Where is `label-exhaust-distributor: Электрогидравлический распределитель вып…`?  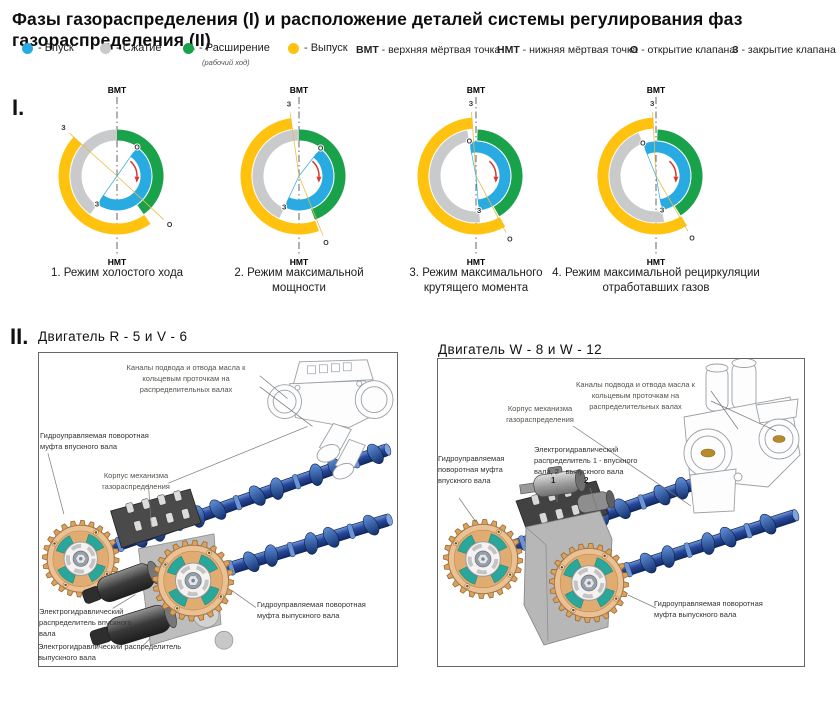
label-exhaust-distributor: Электрогидравлический распределитель вып… is located at coordinates (110, 652).